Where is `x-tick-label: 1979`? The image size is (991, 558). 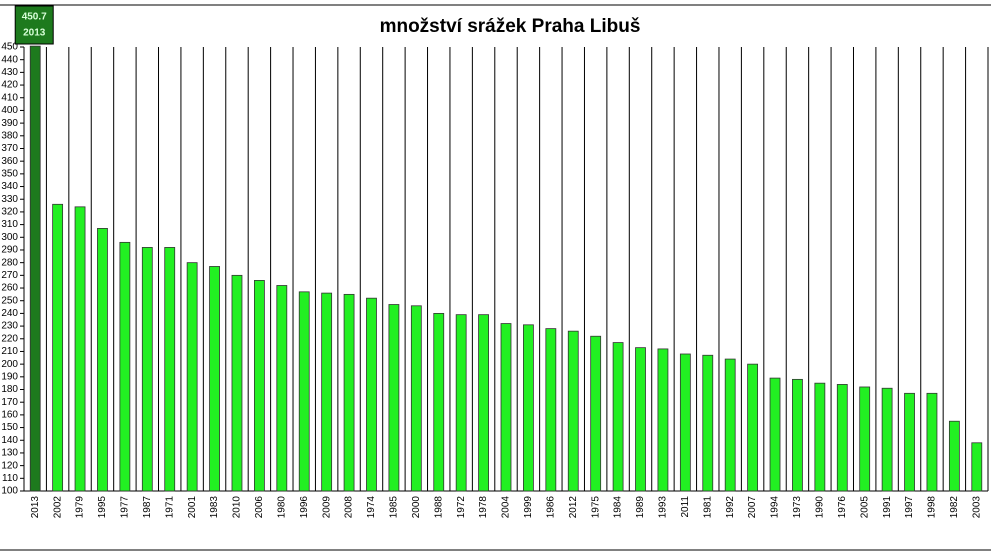 x-tick-label: 1979 is located at coordinates (80, 507).